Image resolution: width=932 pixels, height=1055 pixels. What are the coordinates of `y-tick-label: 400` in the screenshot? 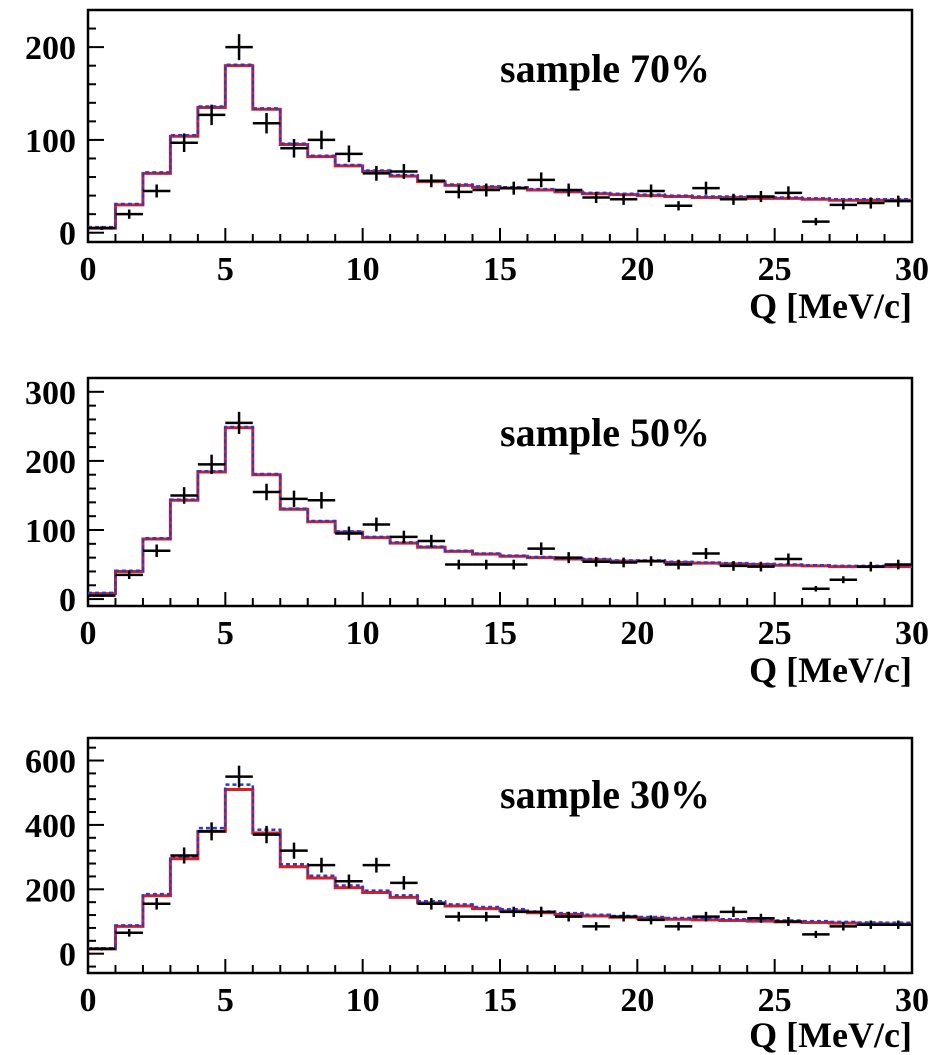 It's located at (50, 826).